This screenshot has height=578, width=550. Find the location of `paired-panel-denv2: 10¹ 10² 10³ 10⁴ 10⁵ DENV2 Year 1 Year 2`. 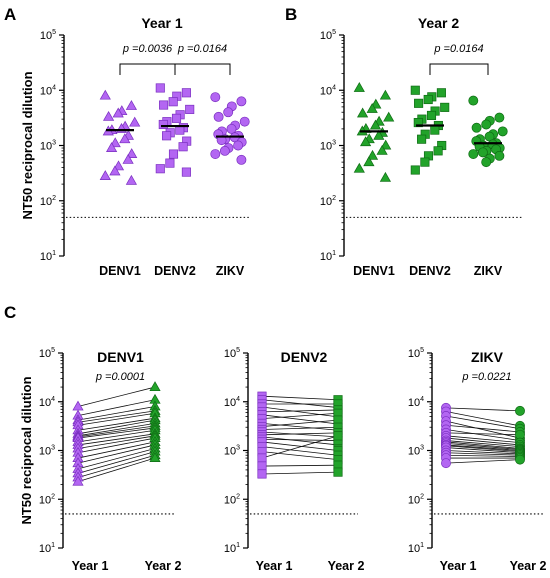

paired-panel-denv2: 10¹ 10² 10³ 10⁴ 10⁵ DENV2 Year 1 Year 2 is located at coordinates (294, 460).